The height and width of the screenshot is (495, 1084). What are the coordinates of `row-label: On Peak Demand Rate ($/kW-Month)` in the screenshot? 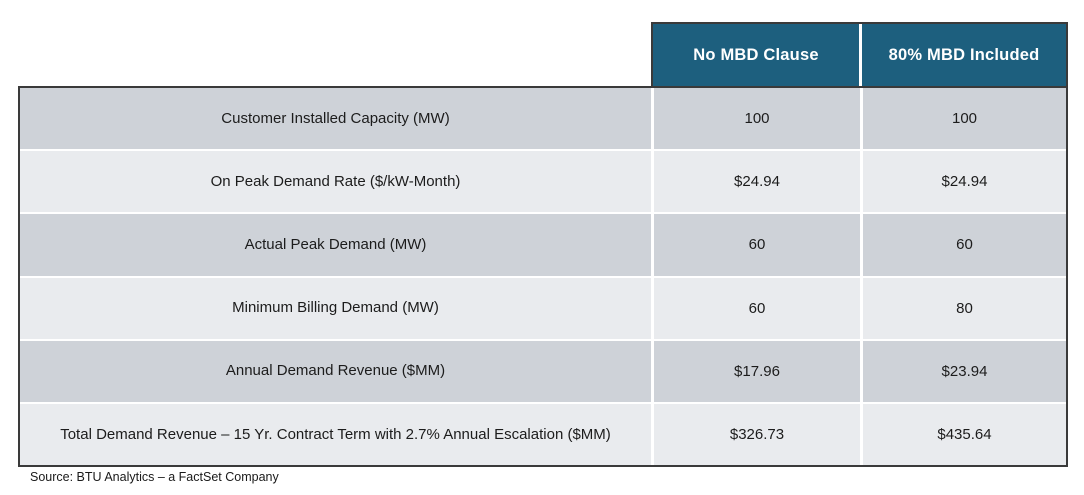 It's located at (335, 182).